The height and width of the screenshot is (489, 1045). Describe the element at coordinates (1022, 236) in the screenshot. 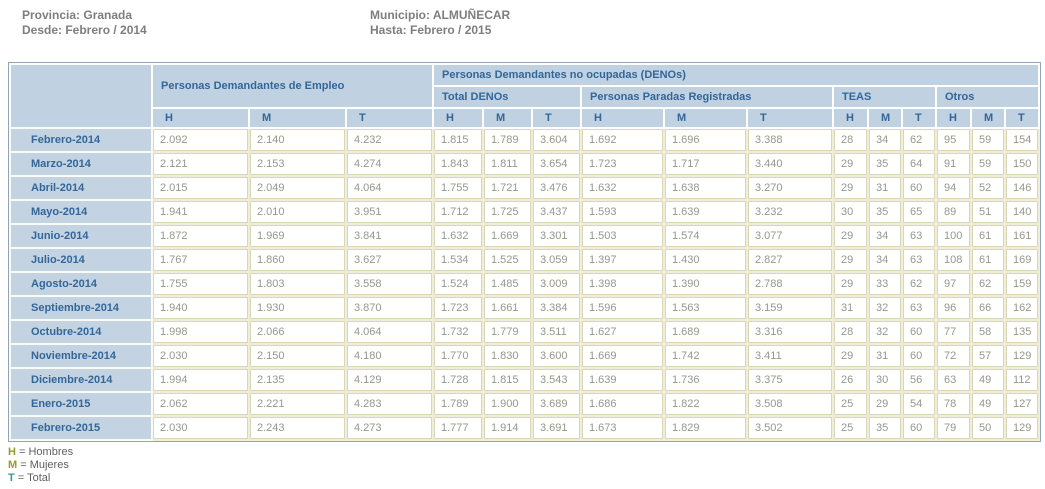

I see `value-cell: 161` at that location.